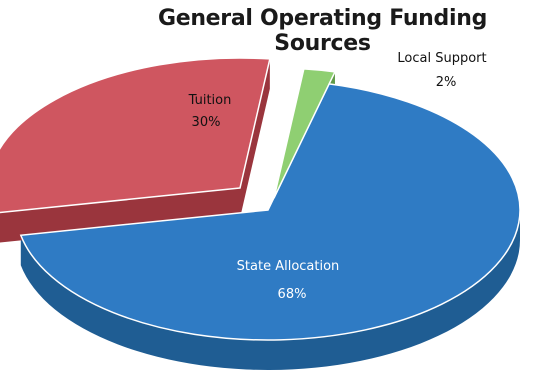 The width and height of the screenshot is (535, 380). Describe the element at coordinates (322, 31) in the screenshot. I see `chart-title: General Operating Funding Sources` at that location.